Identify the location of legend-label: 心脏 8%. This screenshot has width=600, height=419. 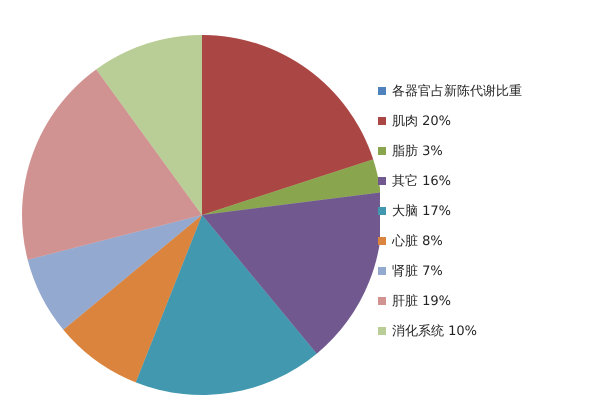
(417, 241).